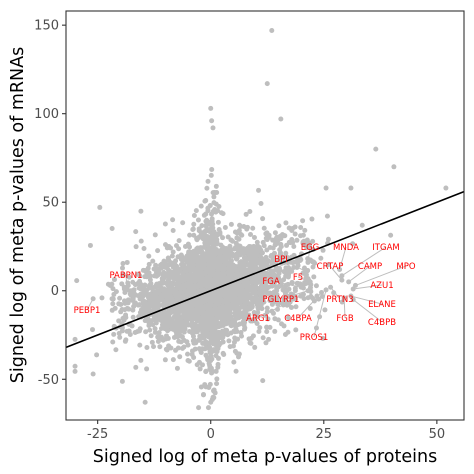 This screenshot has height=474, width=474. Describe the element at coordinates (265, 457) in the screenshot. I see `x-axis-title: Signed log of meta p-values of proteins` at that location.